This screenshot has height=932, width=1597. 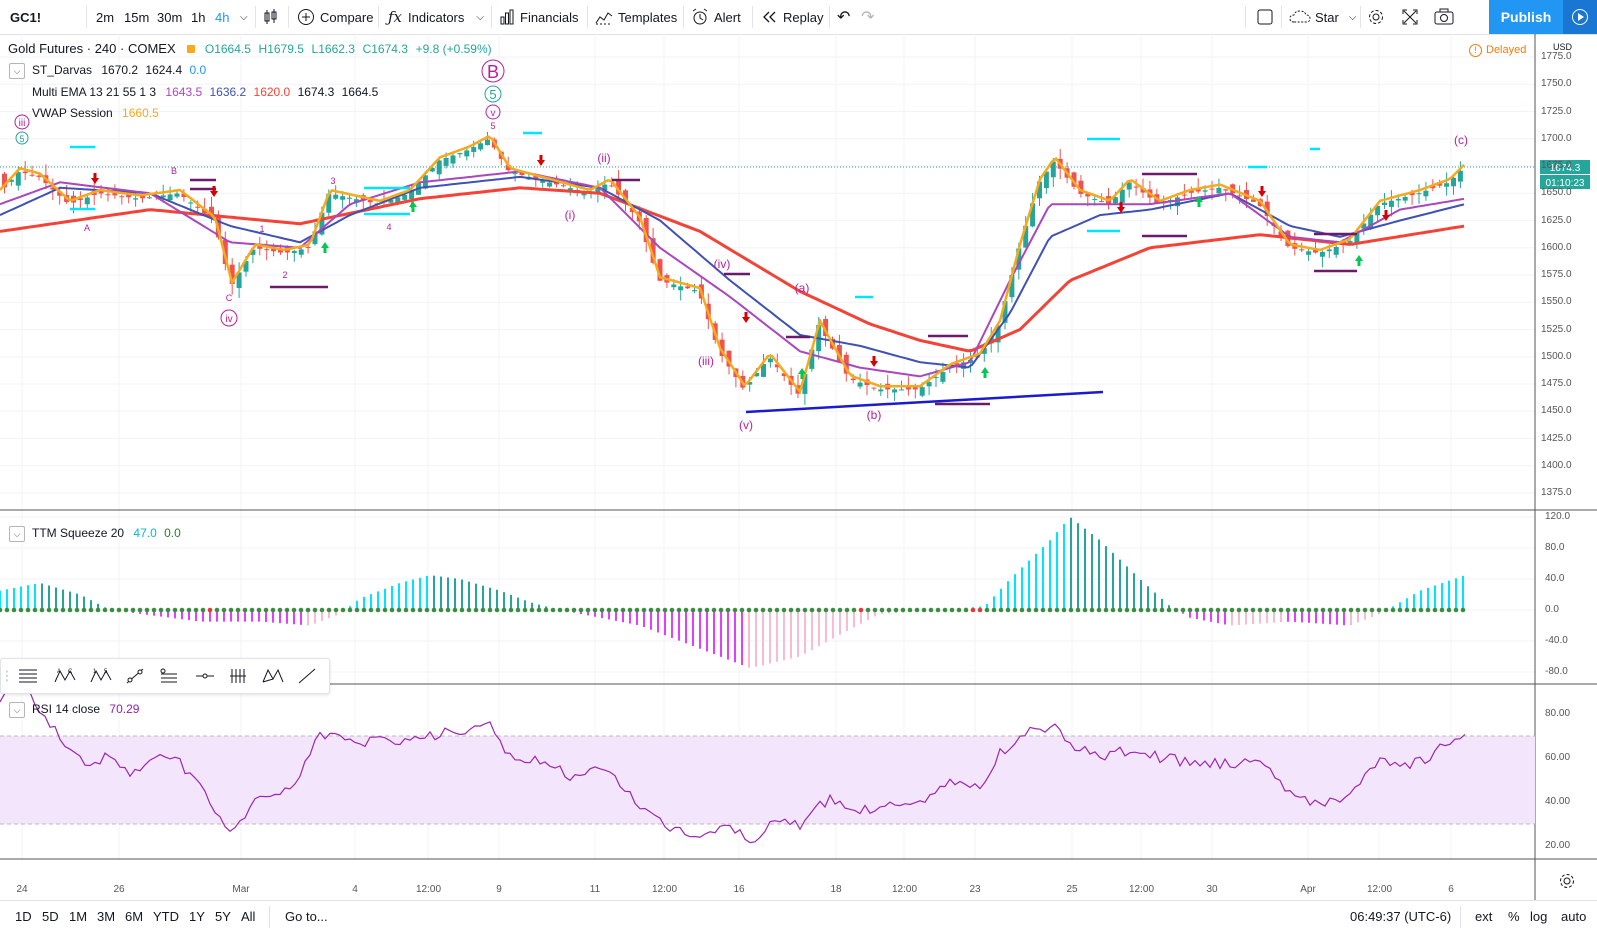 I want to click on rsi-legend: RSI 14 close 70.29, so click(x=85, y=709).